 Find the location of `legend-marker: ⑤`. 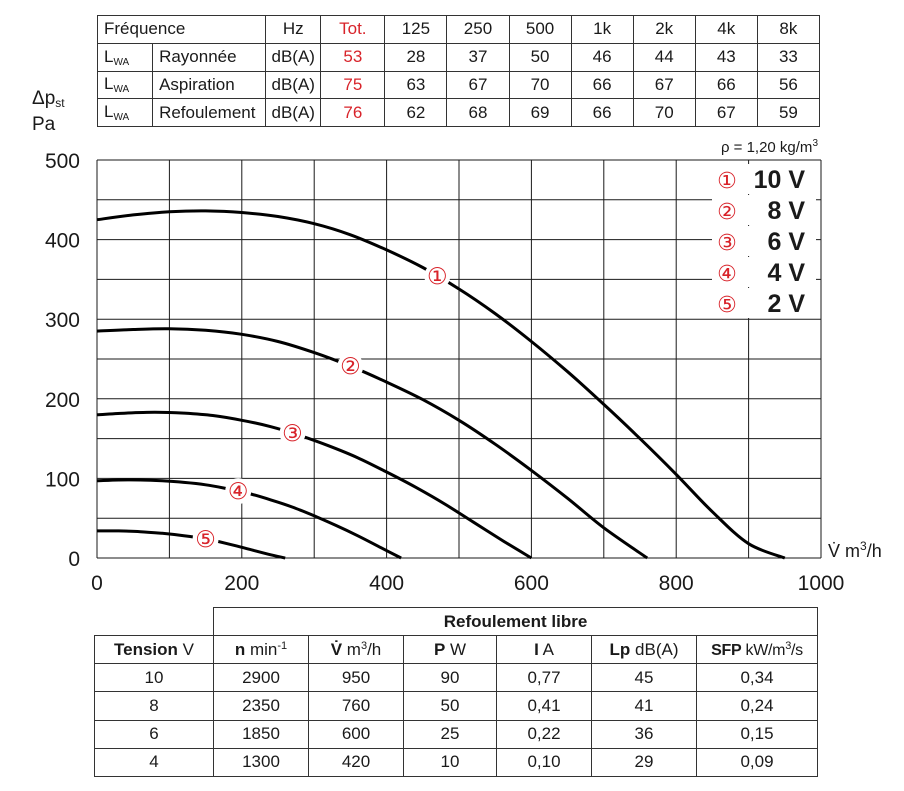

legend-marker: ⑤ is located at coordinates (727, 305).